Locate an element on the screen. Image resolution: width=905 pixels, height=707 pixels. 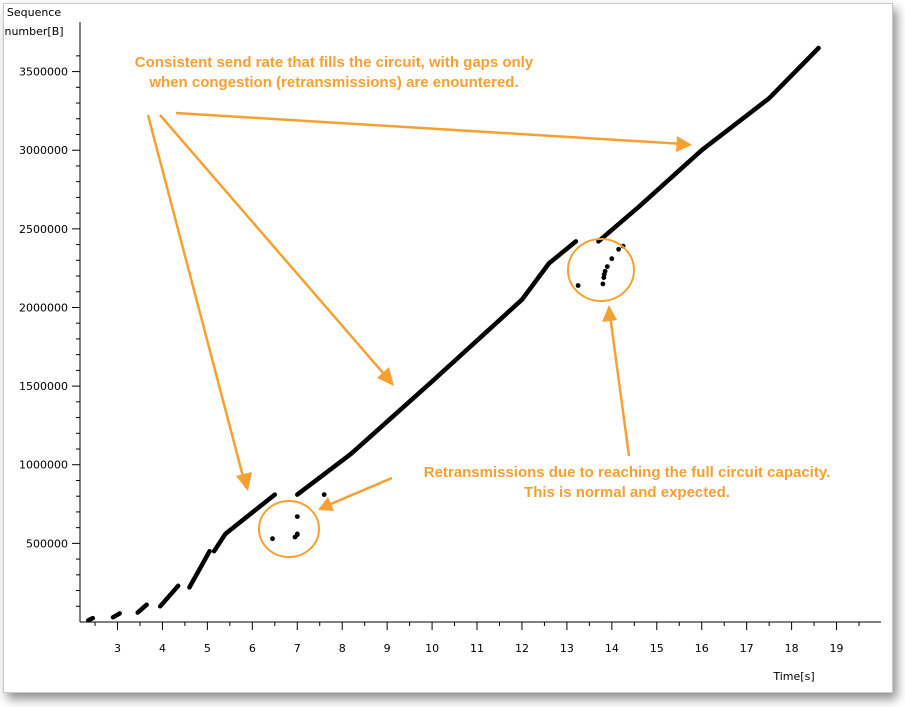
x-tick-label-14: 14 is located at coordinates (612, 648).